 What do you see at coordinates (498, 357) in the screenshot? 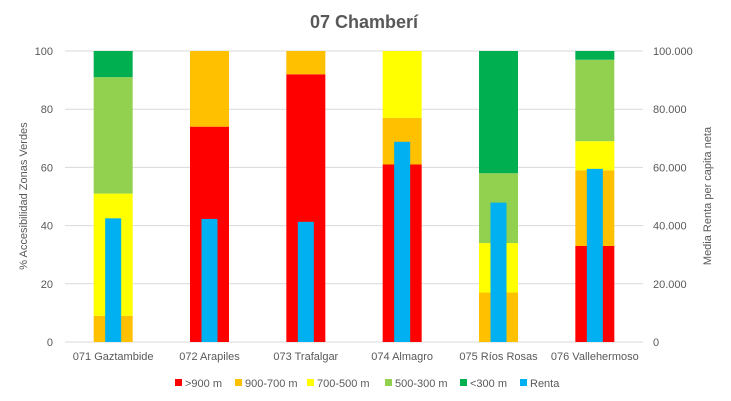
I see `category-label: 075 Ríos Rosas` at bounding box center [498, 357].